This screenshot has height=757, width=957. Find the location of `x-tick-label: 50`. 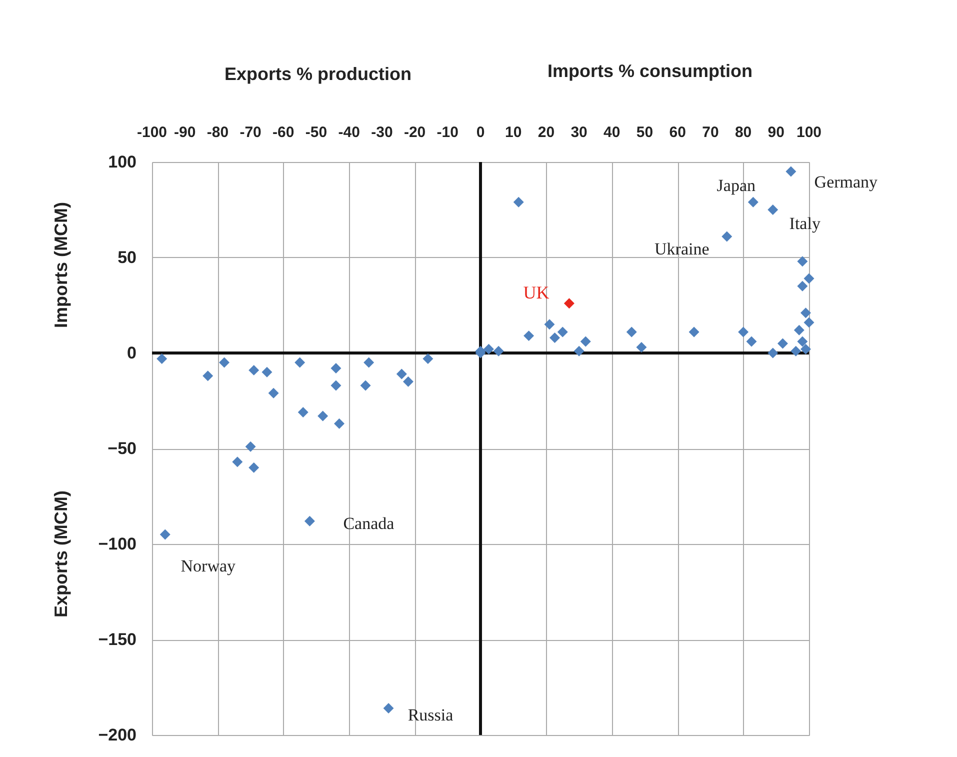

x-tick-label: 50 is located at coordinates (645, 132).